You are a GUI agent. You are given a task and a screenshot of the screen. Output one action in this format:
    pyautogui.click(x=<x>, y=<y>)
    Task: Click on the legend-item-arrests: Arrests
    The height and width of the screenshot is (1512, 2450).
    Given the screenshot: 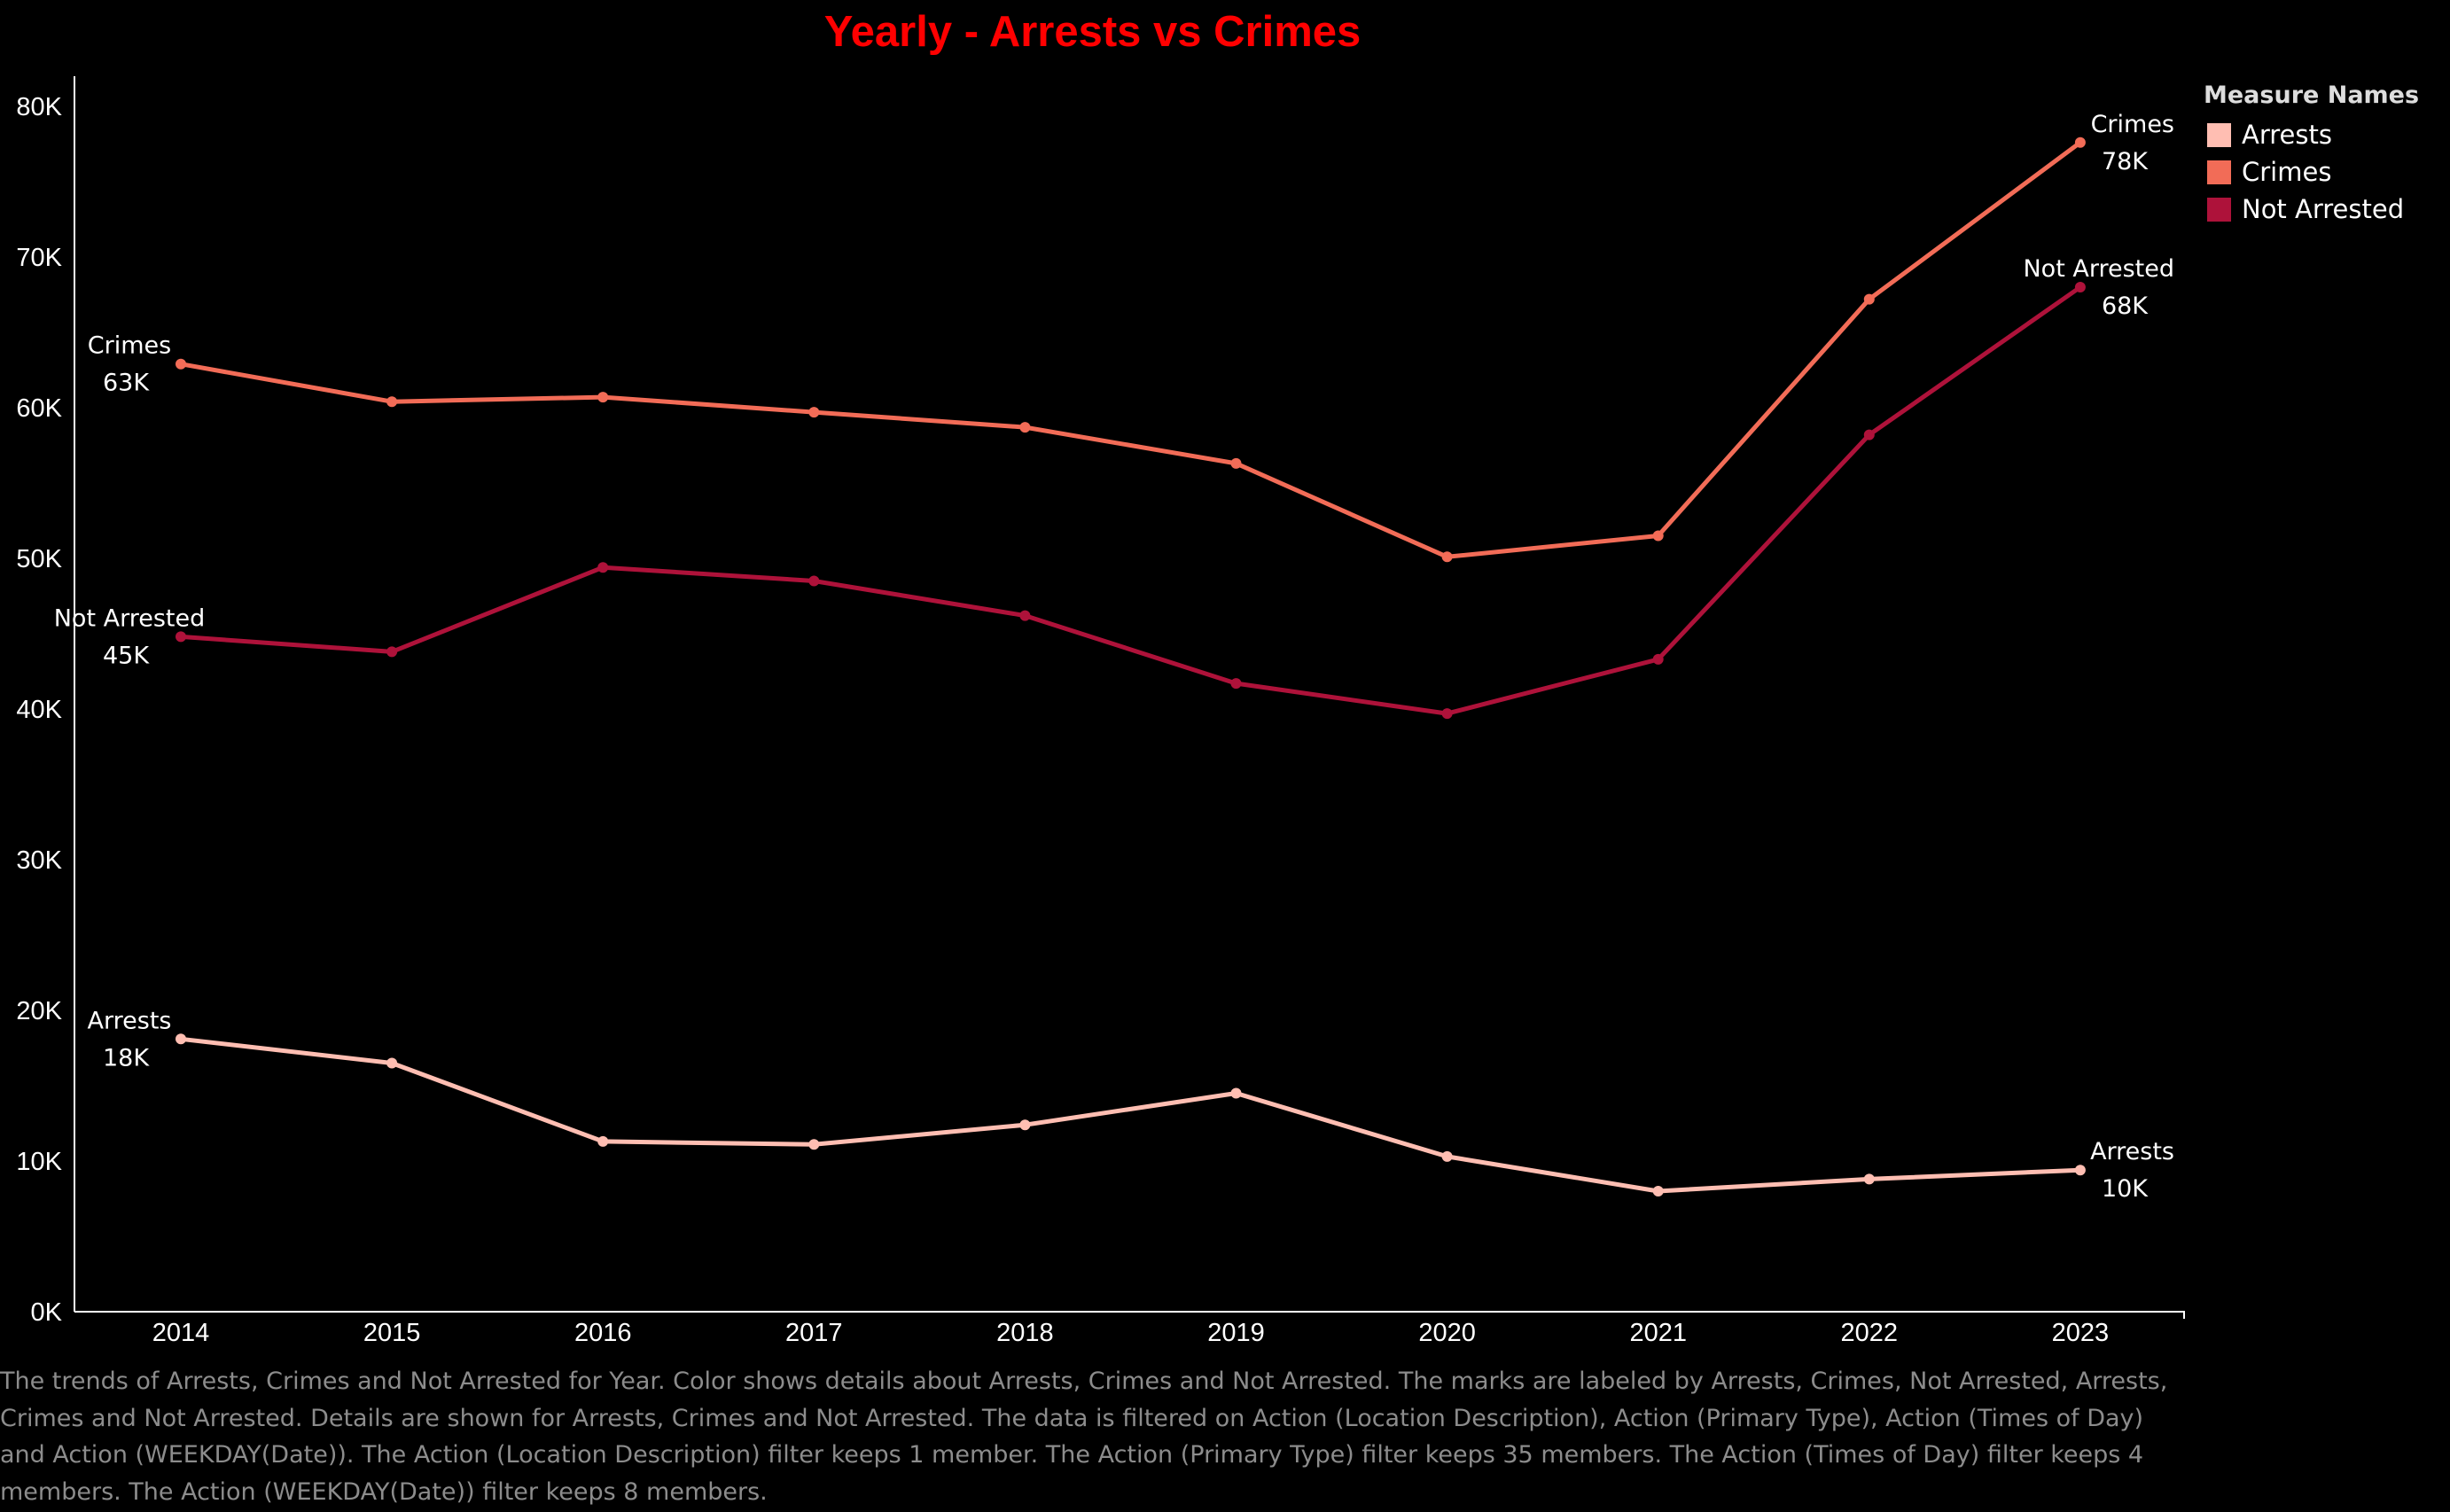 What is the action you would take?
    pyautogui.click(x=2323, y=134)
    